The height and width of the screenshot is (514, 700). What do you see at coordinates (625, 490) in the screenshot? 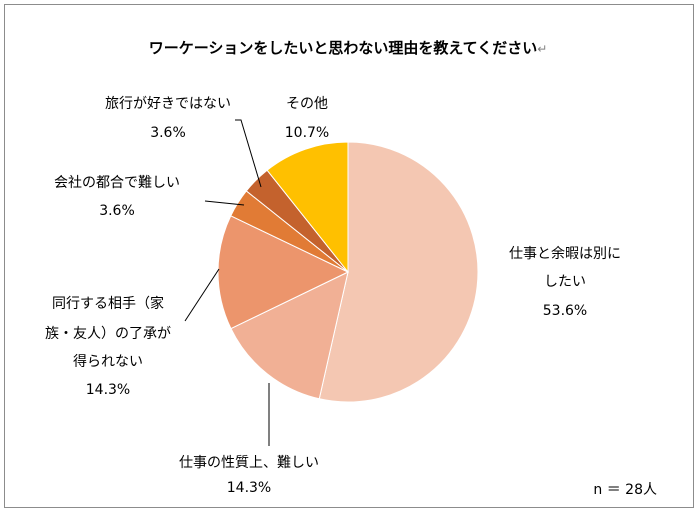
I see `sample-size-note: n ＝ 28人` at bounding box center [625, 490].